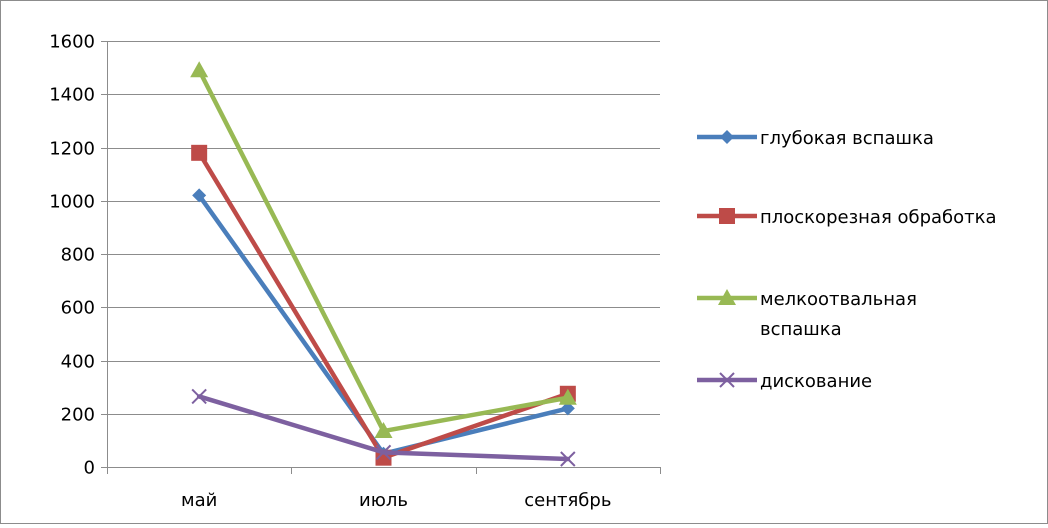 The width and height of the screenshot is (1048, 528). What do you see at coordinates (383, 500) in the screenshot?
I see `x-tick-label: июль` at bounding box center [383, 500].